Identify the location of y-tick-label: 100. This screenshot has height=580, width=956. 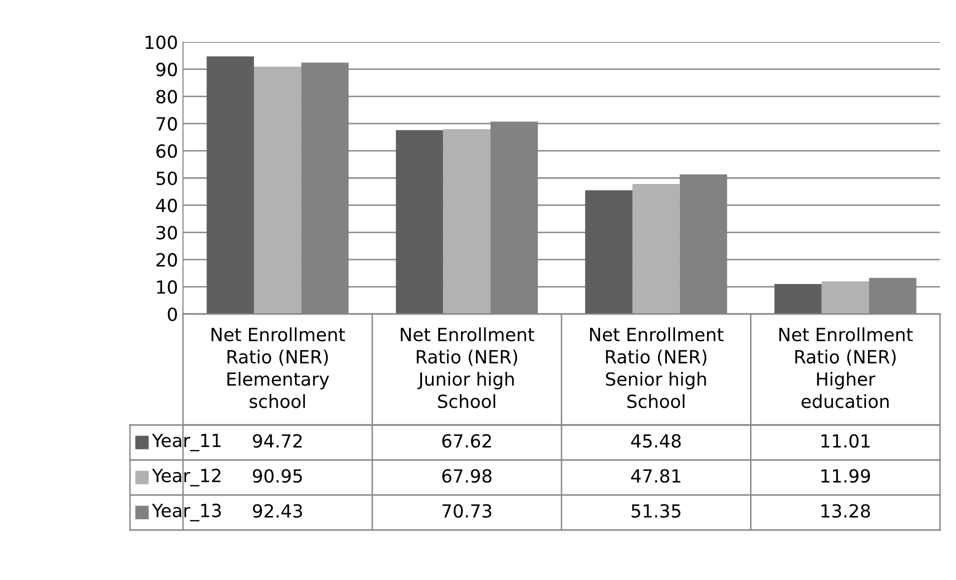
(161, 42).